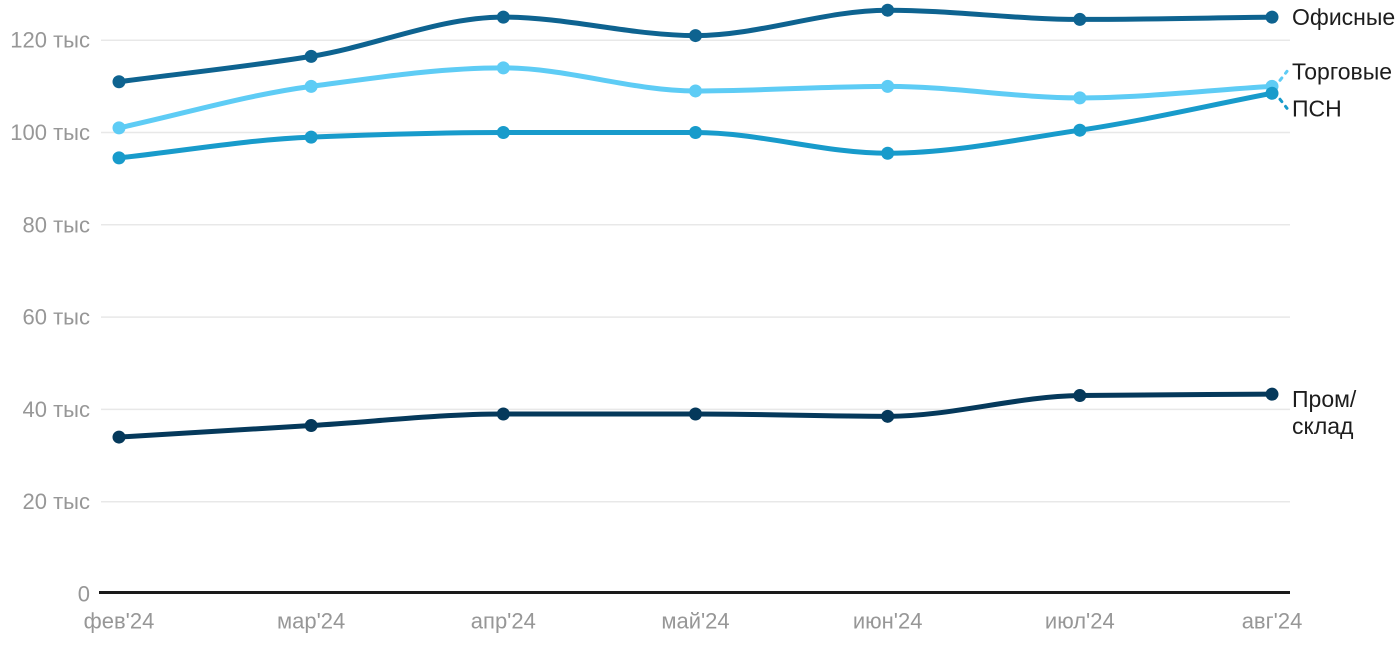  I want to click on y-tick-label: 100 тыс, so click(50, 132).